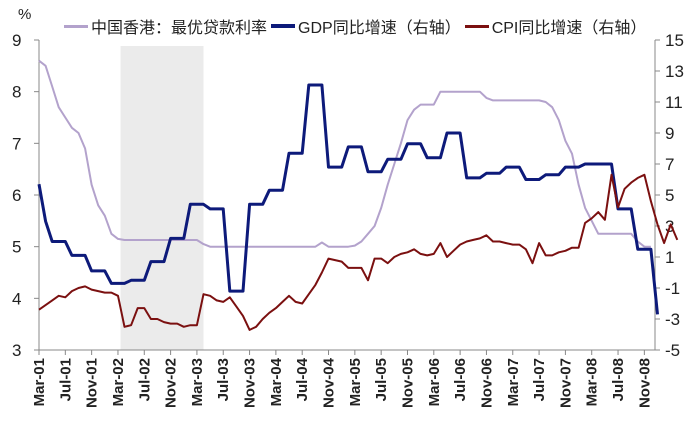  Describe the element at coordinates (39, 382) in the screenshot. I see `x-axis-tick-label: Mar-01` at that location.